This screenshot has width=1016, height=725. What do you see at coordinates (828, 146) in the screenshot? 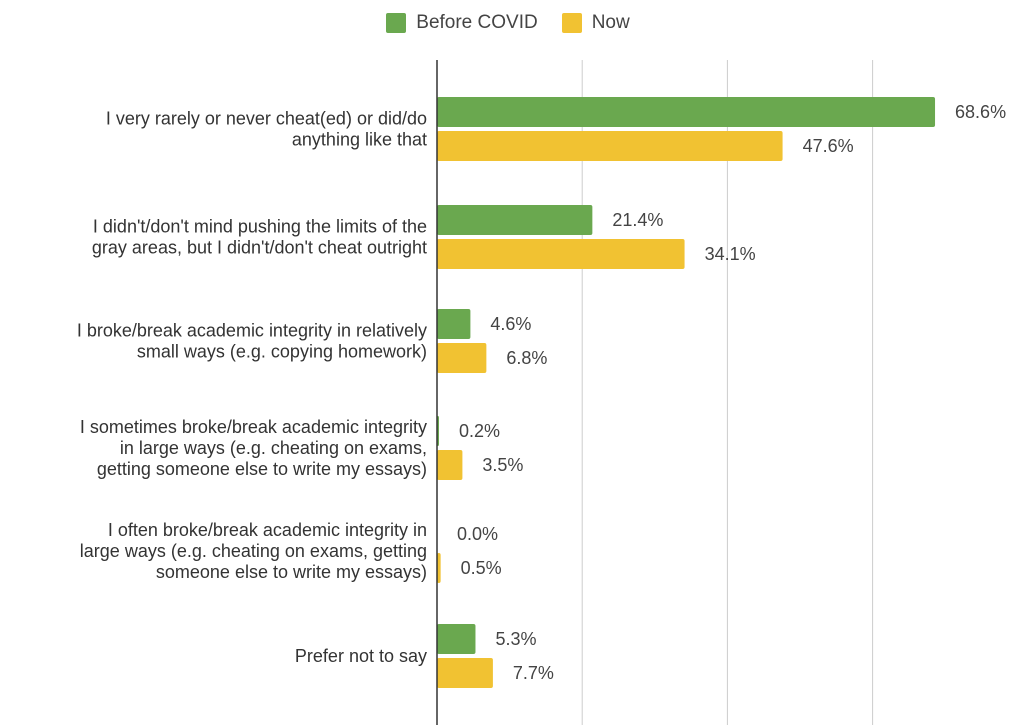
I see `data-label: 47.6%` at bounding box center [828, 146].